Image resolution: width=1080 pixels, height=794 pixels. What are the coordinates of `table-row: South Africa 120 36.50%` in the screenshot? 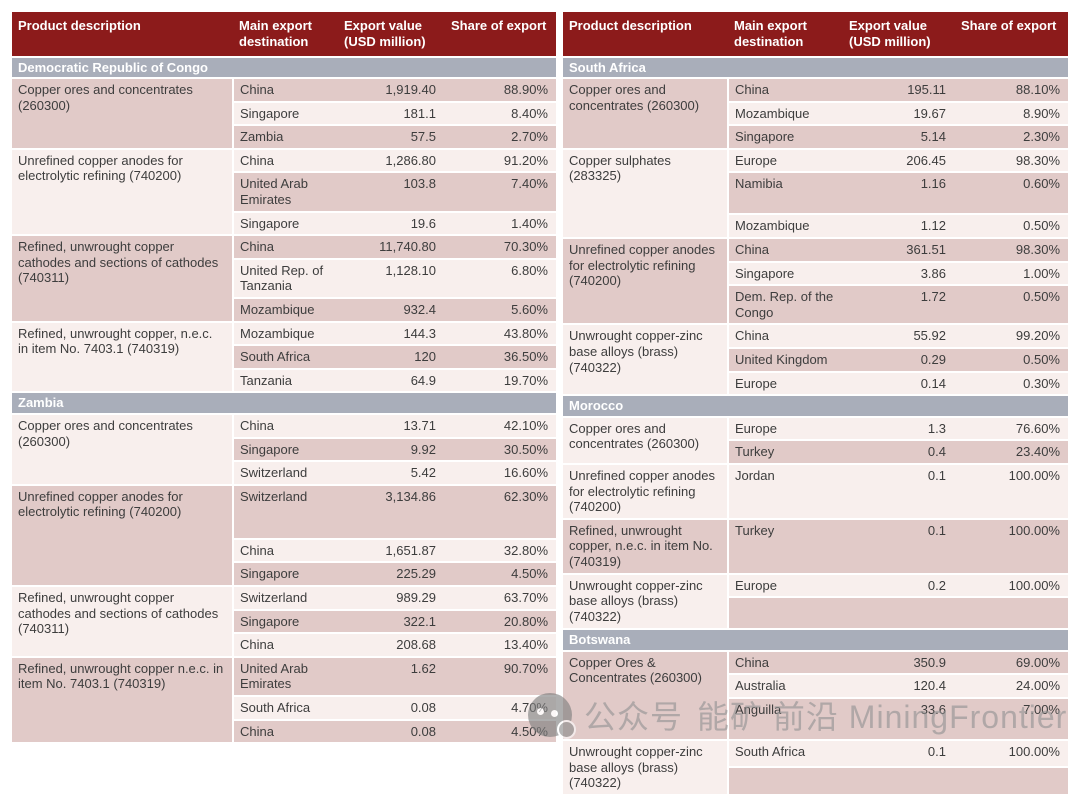 It's located at (284, 356).